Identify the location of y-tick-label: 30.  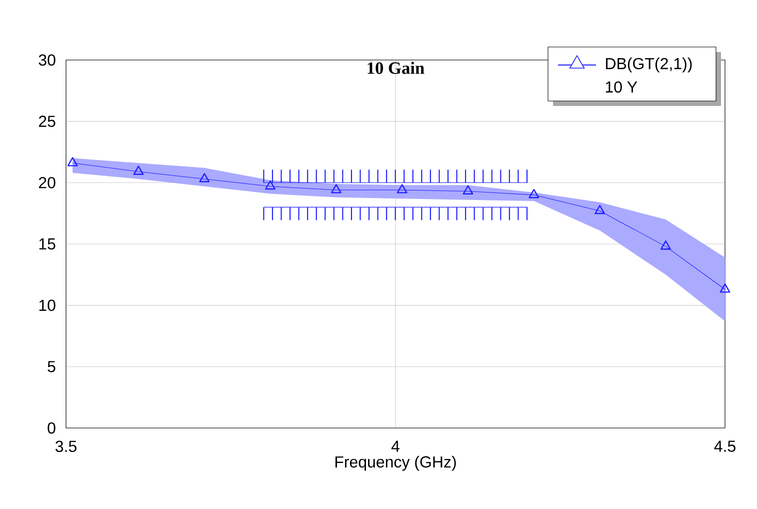
(47, 60).